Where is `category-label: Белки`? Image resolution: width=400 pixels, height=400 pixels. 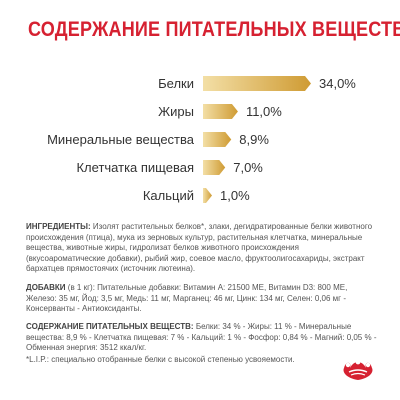
category-label: Белки is located at coordinates (176, 83).